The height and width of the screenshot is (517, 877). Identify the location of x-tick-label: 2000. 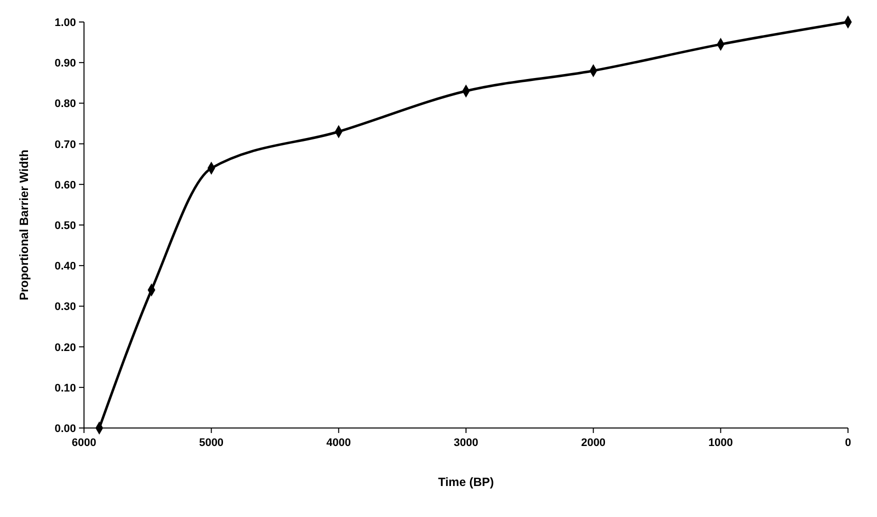
(593, 443).